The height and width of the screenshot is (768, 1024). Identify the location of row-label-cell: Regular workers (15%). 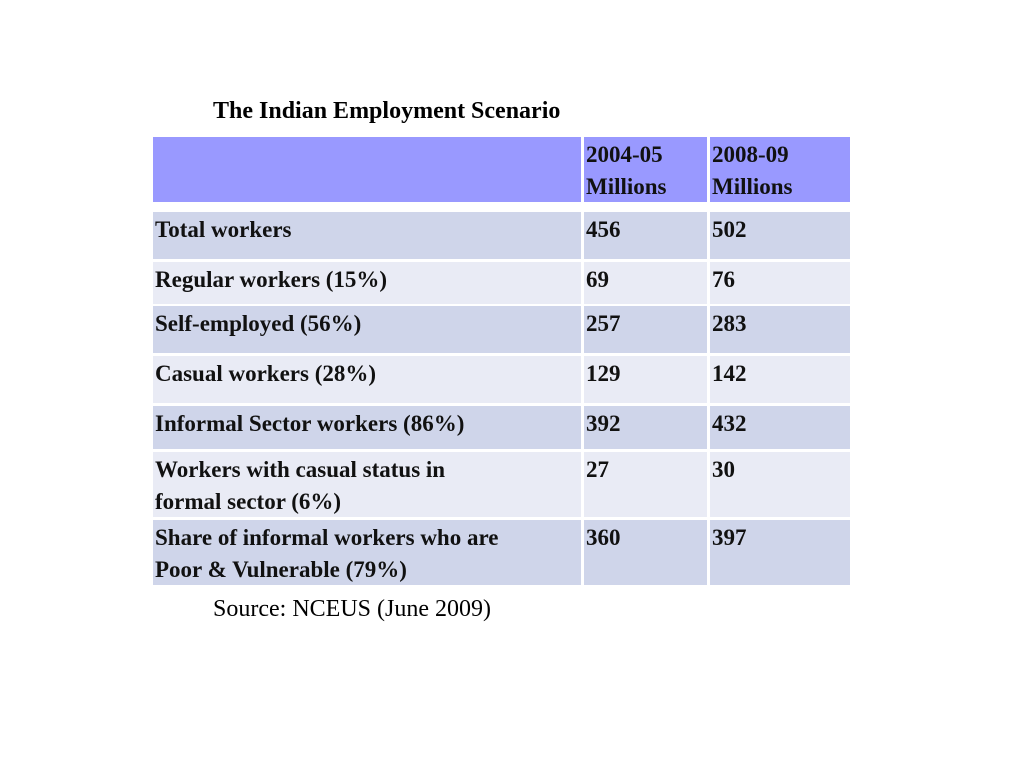
(367, 283).